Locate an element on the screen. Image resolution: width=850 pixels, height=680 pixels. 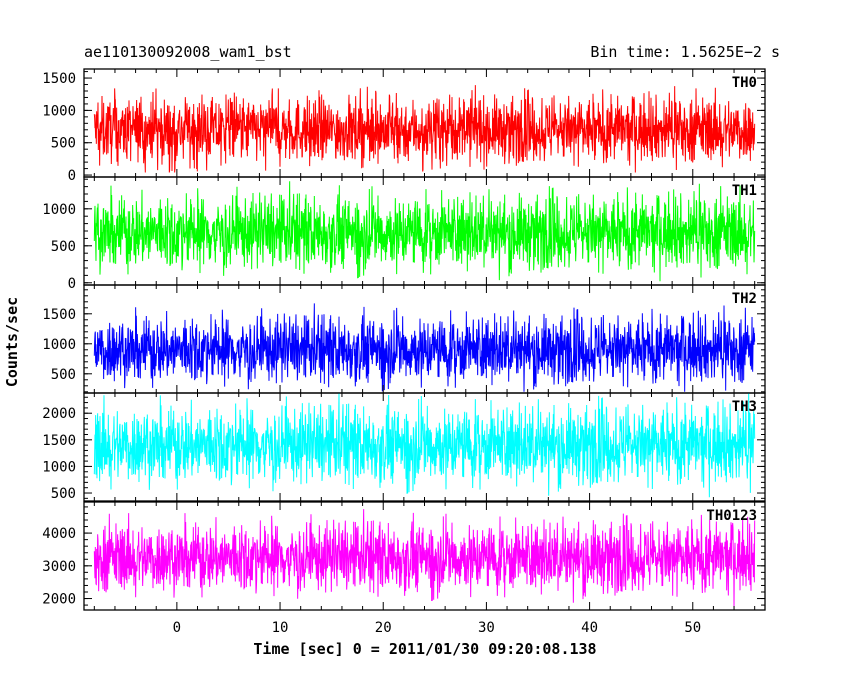
series-line-th3 is located at coordinates (424, 445).